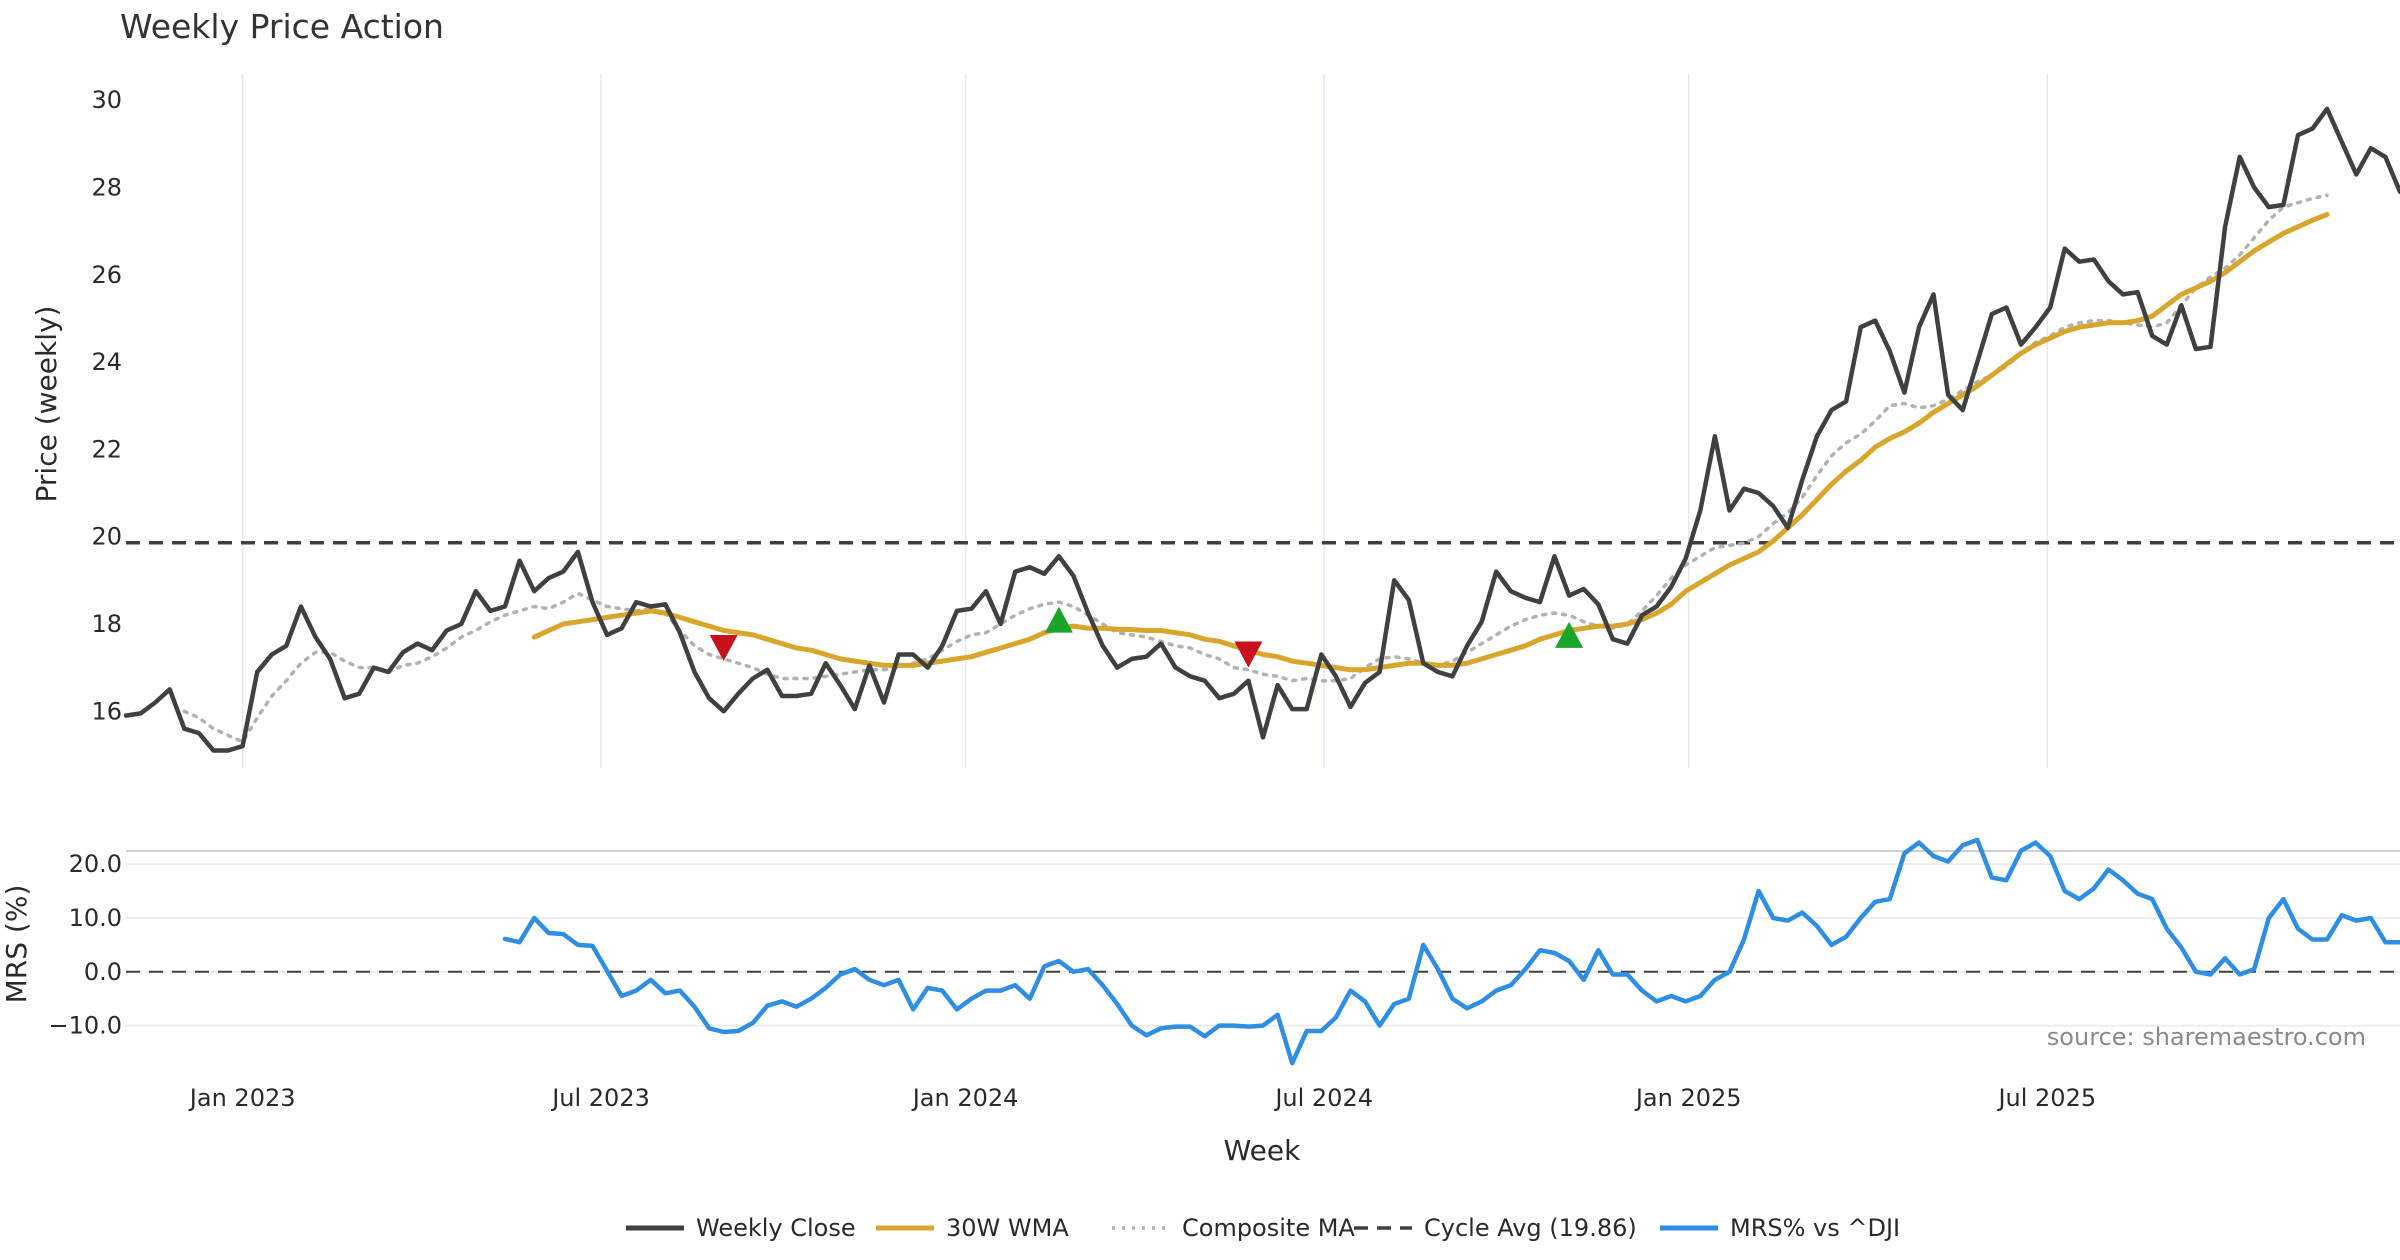 The image size is (2400, 1260). I want to click on legend-label: MRS% vs ^DJI, so click(1815, 1228).